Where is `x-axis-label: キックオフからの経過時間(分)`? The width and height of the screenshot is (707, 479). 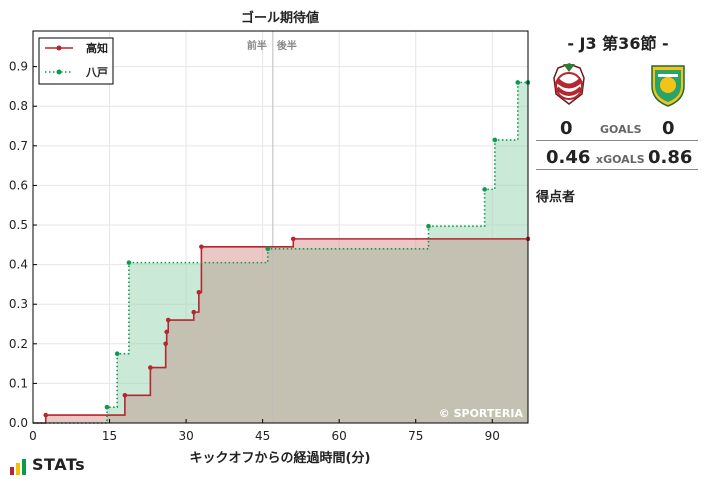 x-axis-label: キックオフからの経過時間(分) is located at coordinates (280, 458).